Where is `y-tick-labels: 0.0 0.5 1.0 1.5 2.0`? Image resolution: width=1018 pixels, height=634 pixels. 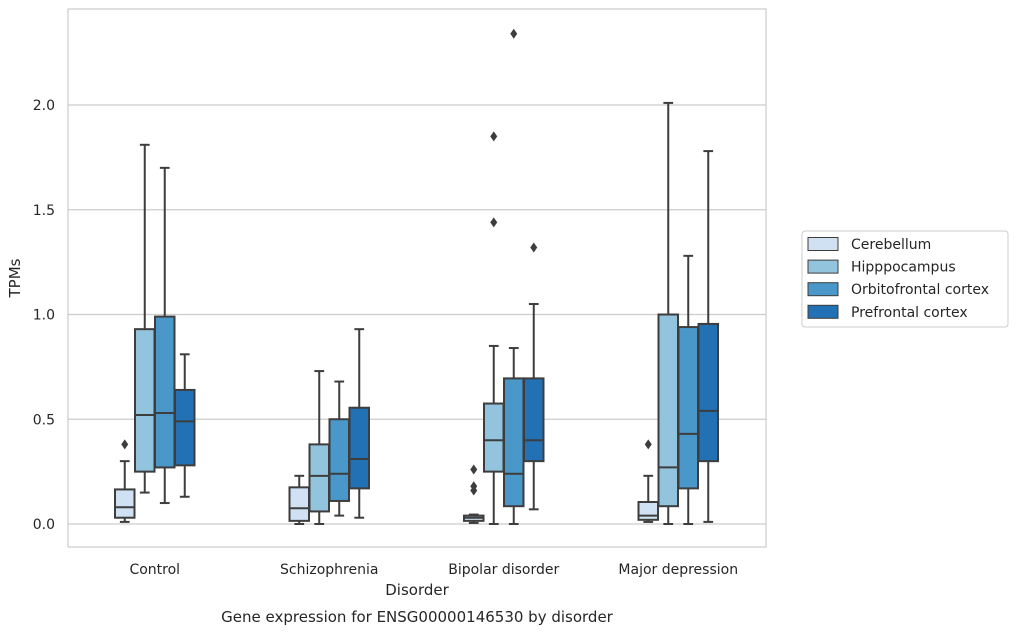 y-tick-labels: 0.0 0.5 1.0 1.5 2.0 is located at coordinates (44, 315).